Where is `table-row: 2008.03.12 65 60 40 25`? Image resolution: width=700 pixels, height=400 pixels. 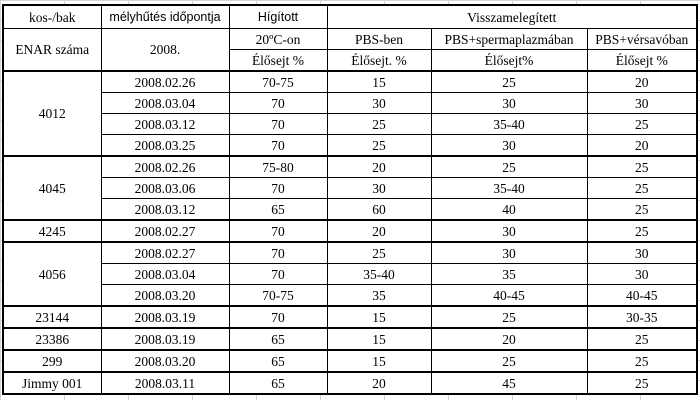 table-row: 2008.03.12 65 60 40 25 is located at coordinates (350, 209).